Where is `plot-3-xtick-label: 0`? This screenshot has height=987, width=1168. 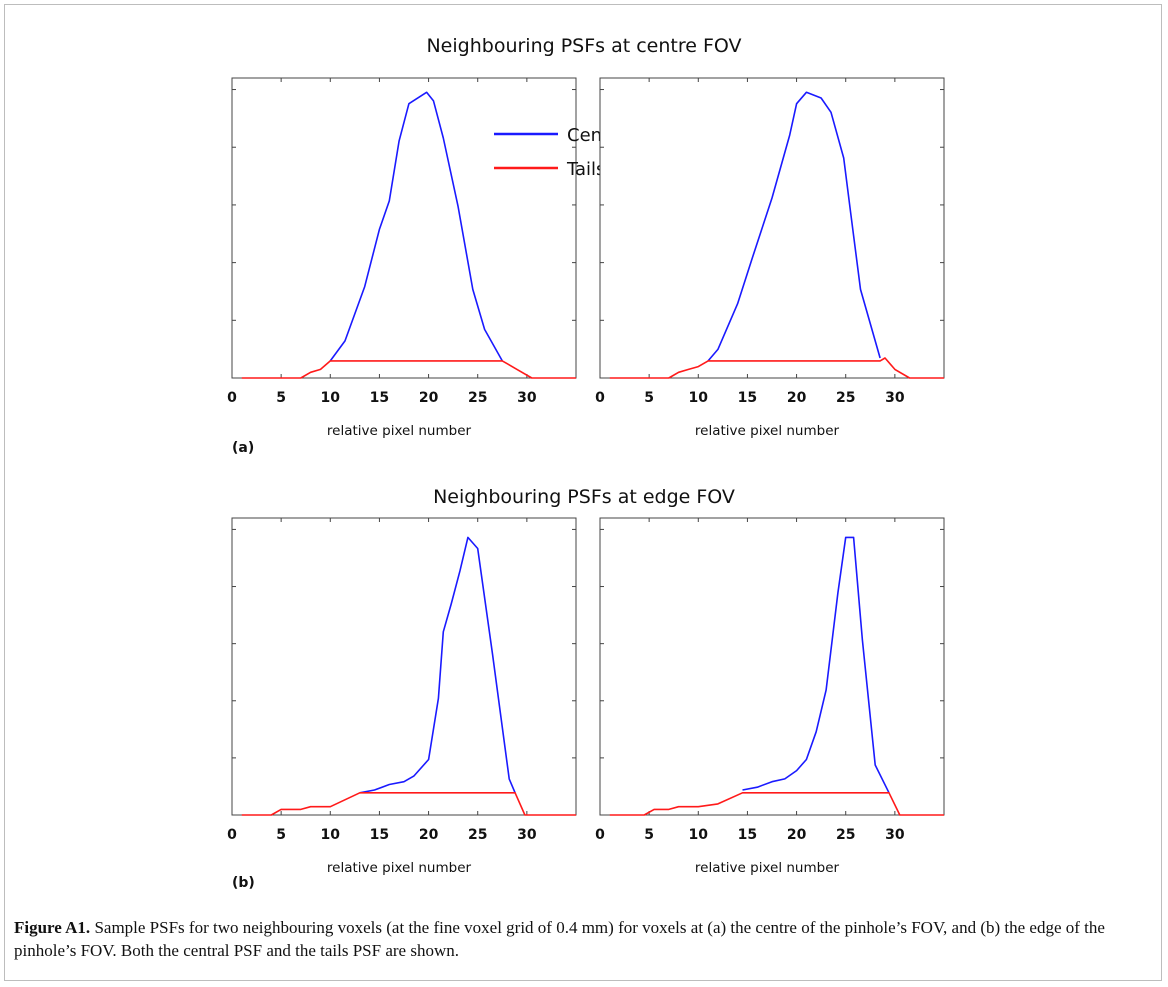
plot-3-xtick-label: 0 is located at coordinates (600, 835).